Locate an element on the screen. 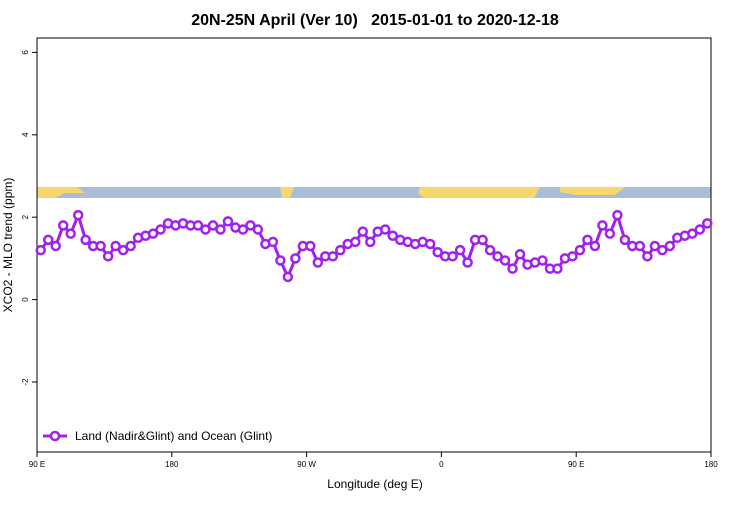  x-tick-label: 0 is located at coordinates (441, 464).